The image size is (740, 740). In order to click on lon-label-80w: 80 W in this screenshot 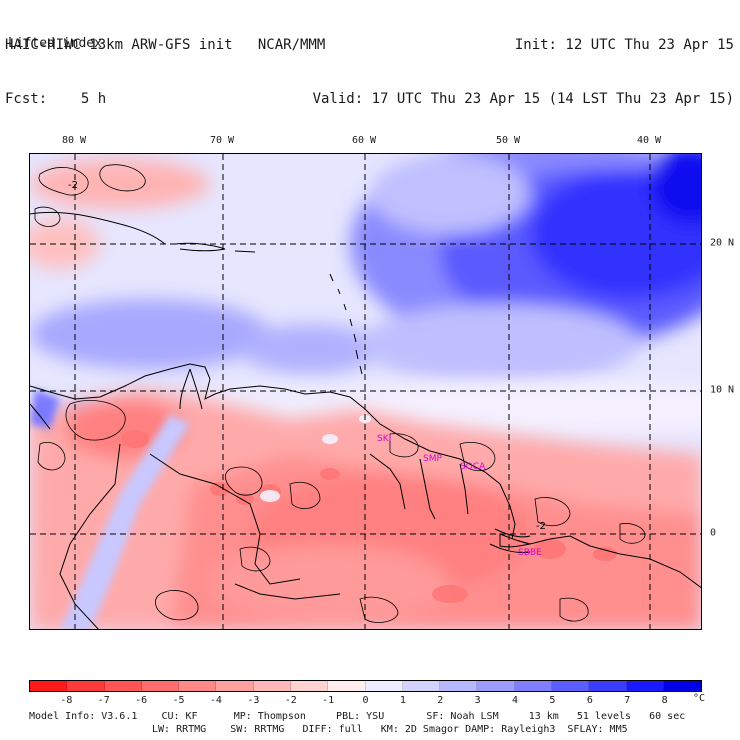, I will do `click(74, 140)`.